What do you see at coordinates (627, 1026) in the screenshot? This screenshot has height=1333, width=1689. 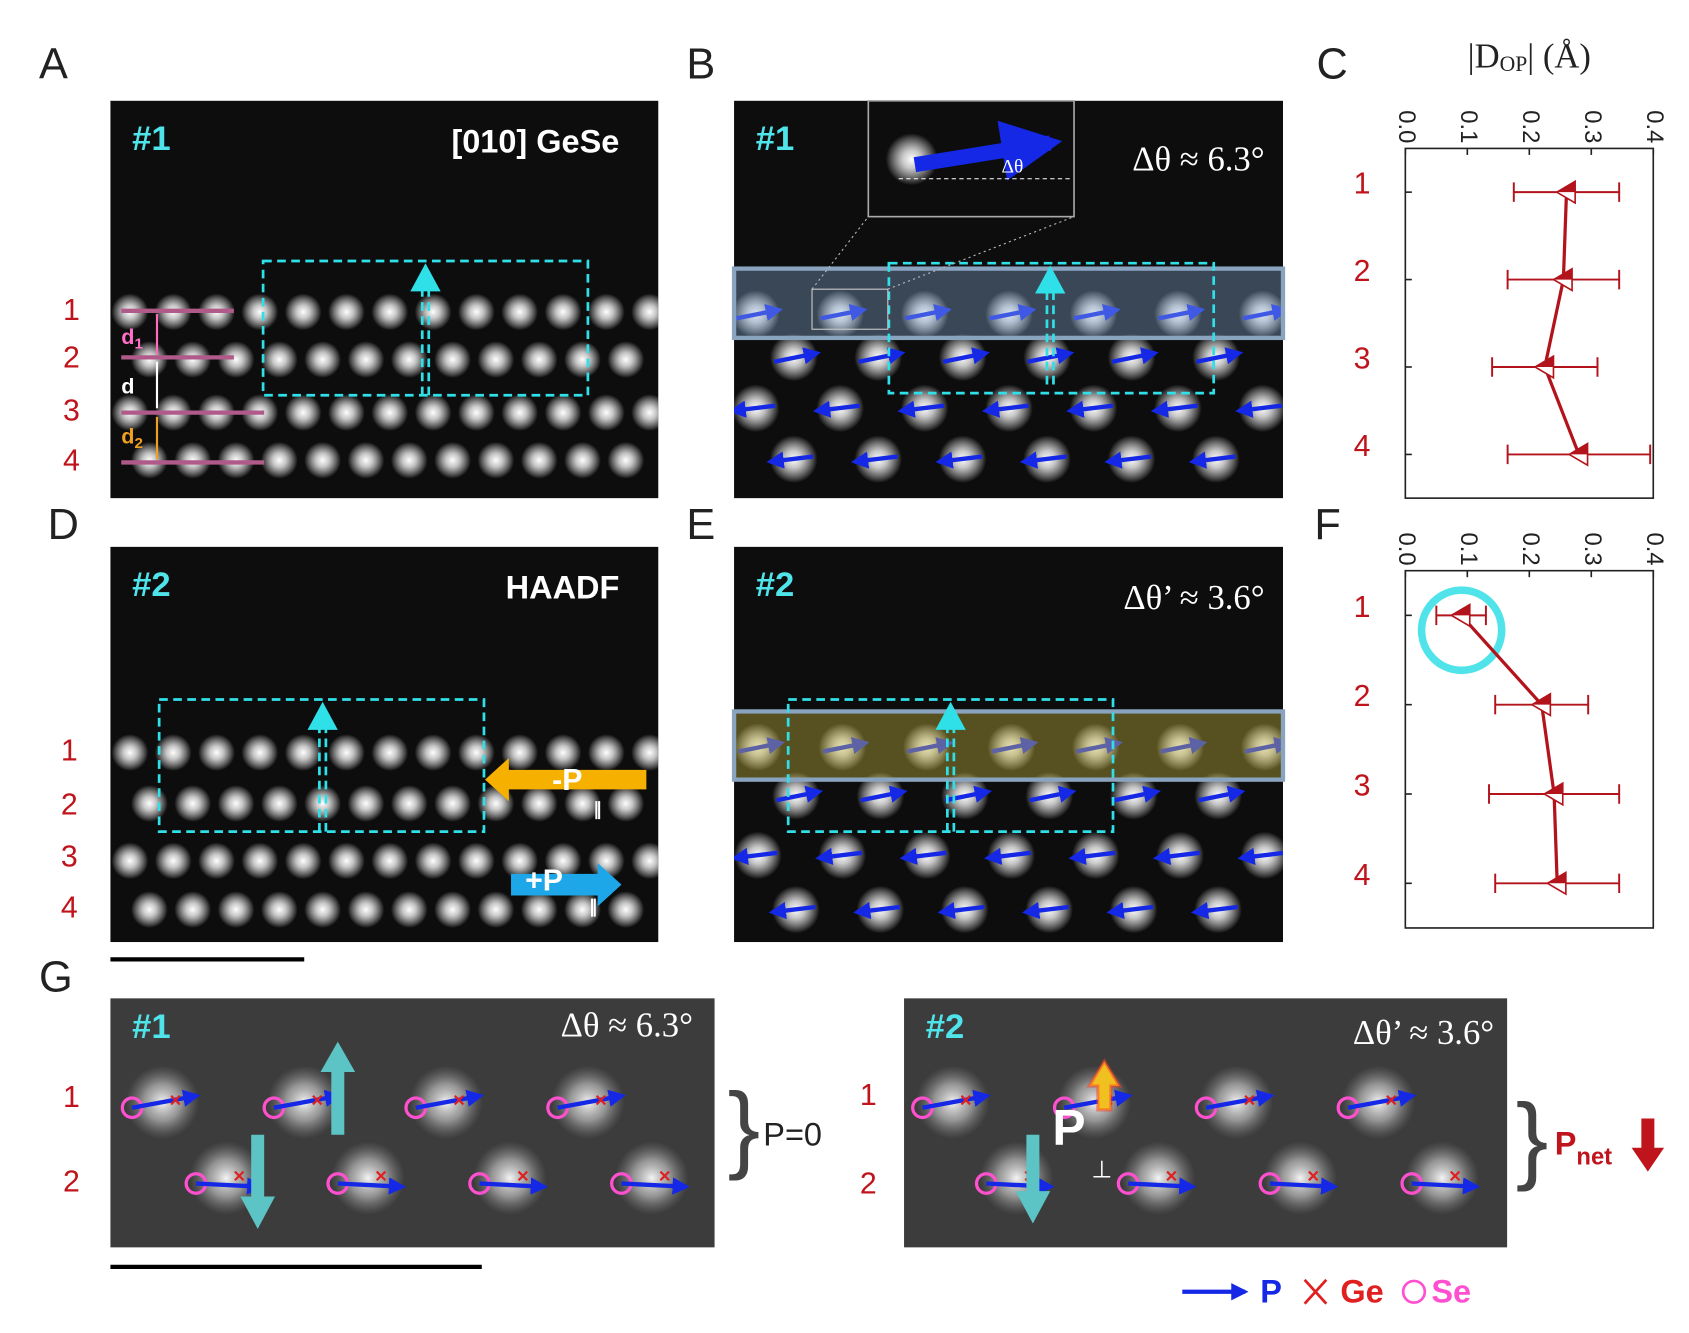 I see `angle: Δθ ≈ 6.3°` at bounding box center [627, 1026].